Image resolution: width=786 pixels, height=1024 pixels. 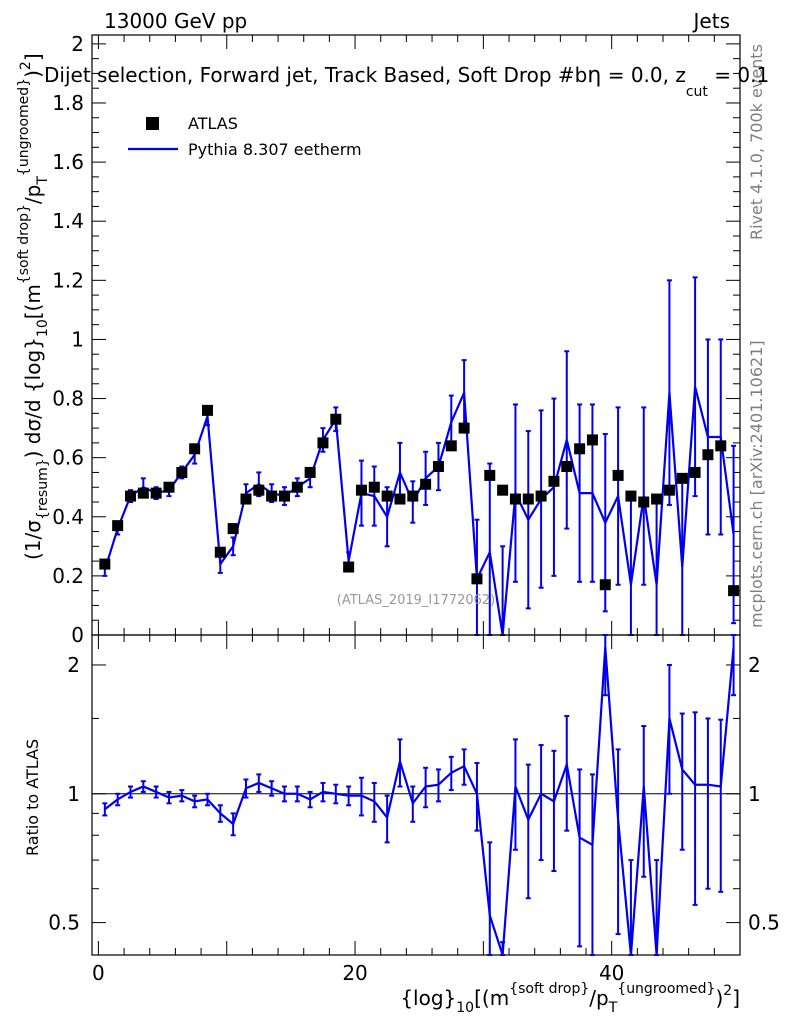 I want to click on y-tick-label: 0.2, so click(x=68, y=576).